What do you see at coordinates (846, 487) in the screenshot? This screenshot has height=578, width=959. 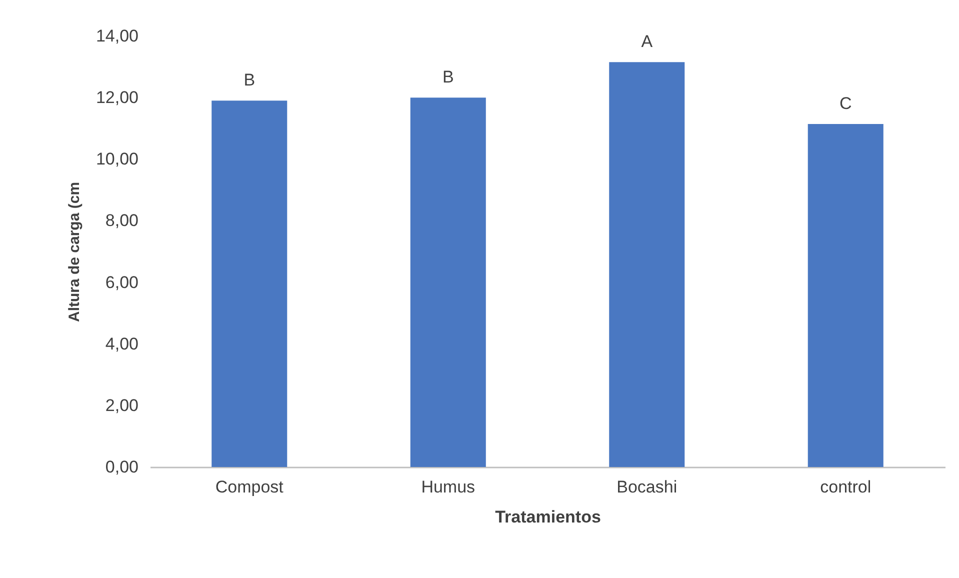 I see `x-tick-label: control` at bounding box center [846, 487].